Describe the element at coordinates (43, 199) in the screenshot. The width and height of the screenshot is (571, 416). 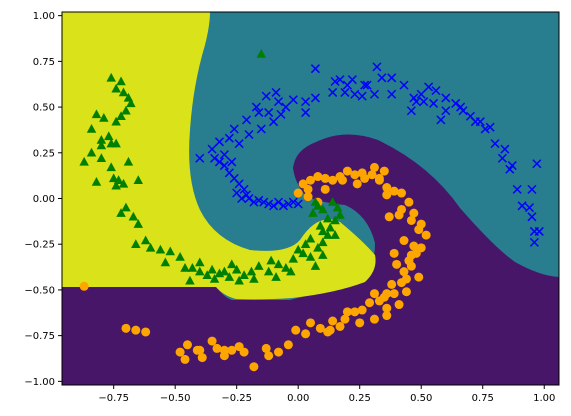
I see `y-axis: −1.00 −0.75 −0.50 −0.25 0.00 0.25 0.50 0.75 1.00` at that location.